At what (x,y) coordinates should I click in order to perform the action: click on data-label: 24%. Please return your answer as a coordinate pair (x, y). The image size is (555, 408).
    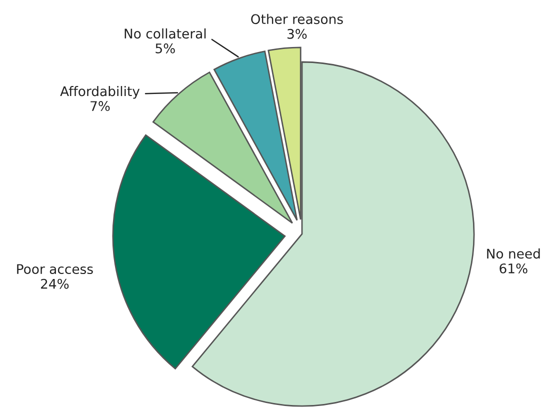
    Looking at the image, I should click on (55, 283).